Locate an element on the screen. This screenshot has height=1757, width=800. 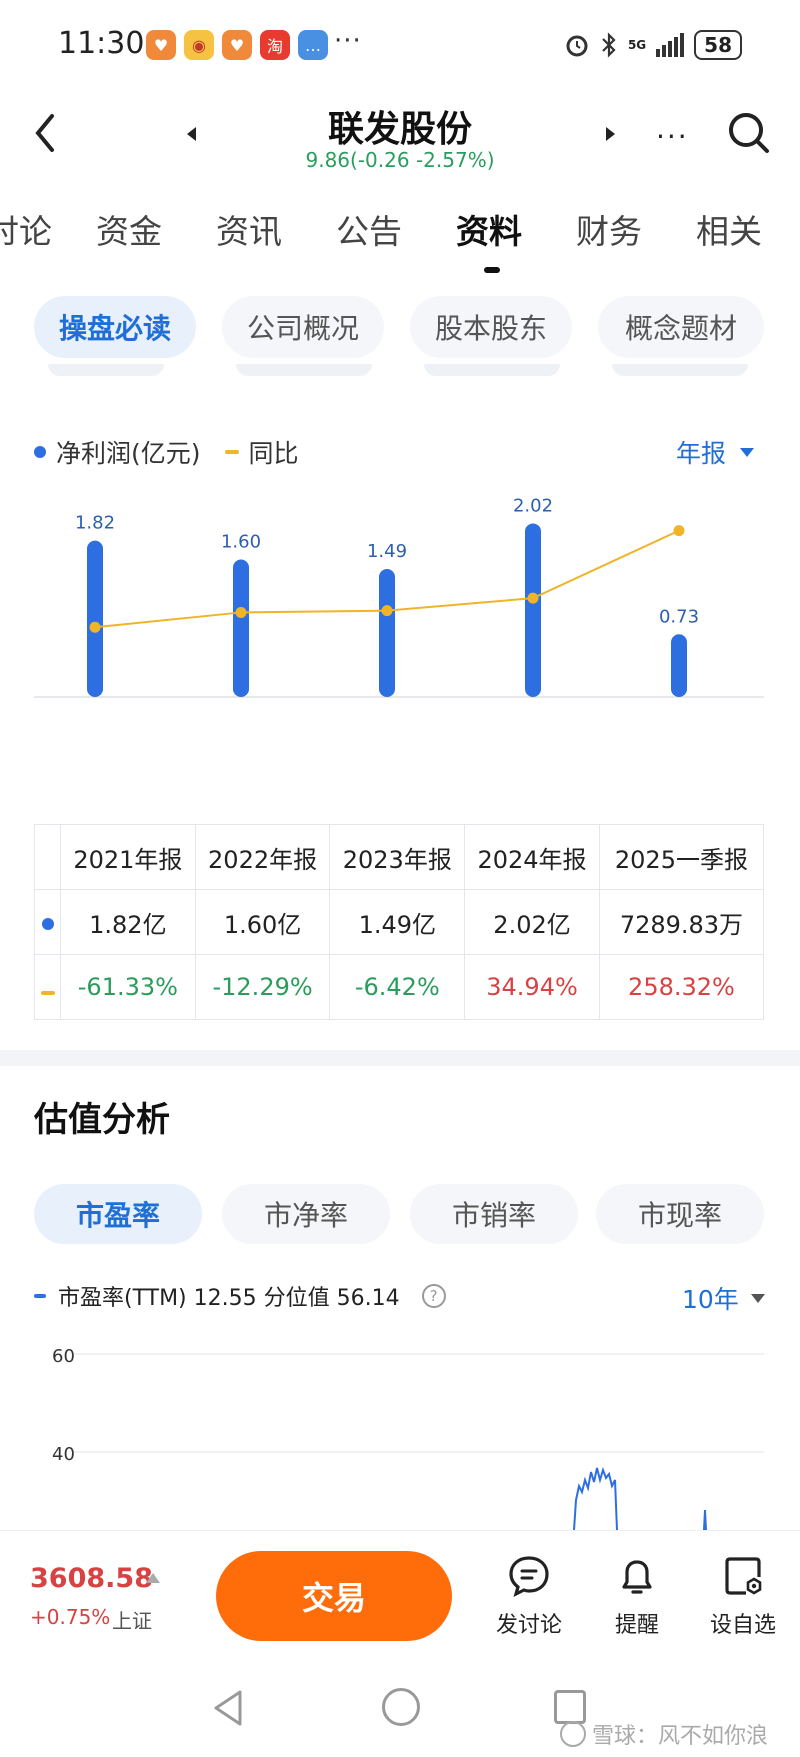
subtab-concepts: 概念题材 is located at coordinates (681, 327).